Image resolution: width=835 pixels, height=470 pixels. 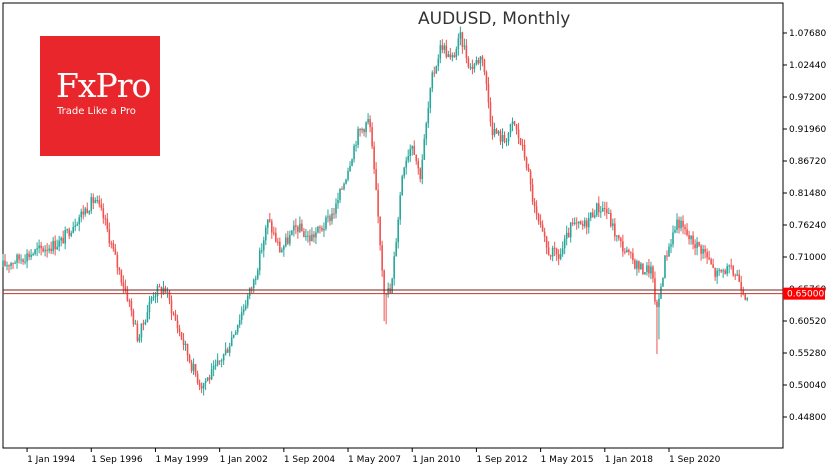 What do you see at coordinates (96, 111) in the screenshot?
I see `logo-tagline: Trade Like a Pro` at bounding box center [96, 111].